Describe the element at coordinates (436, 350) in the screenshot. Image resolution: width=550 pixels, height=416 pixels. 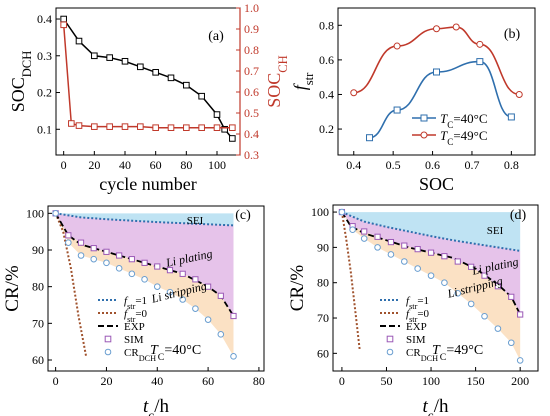
I see `annot-T: T` at that location.